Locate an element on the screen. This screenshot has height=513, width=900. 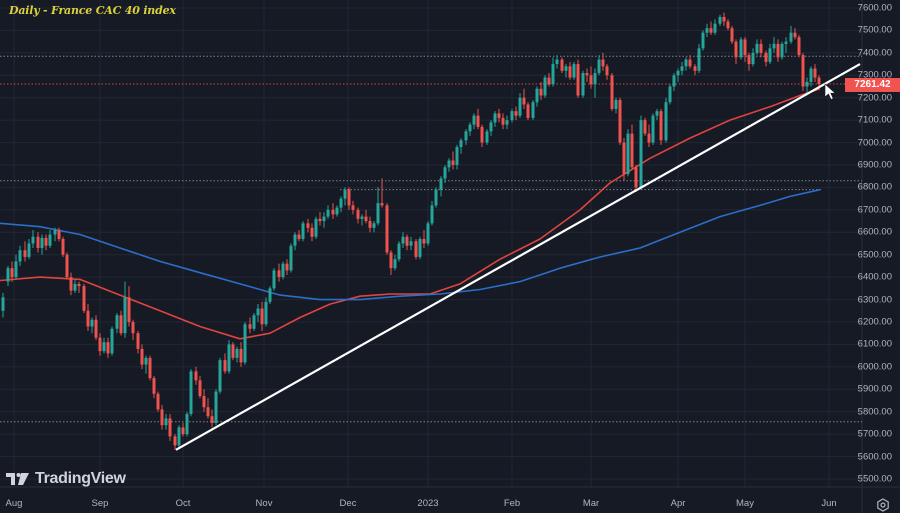
price-axis-label: 5600.00 is located at coordinates (874, 457).